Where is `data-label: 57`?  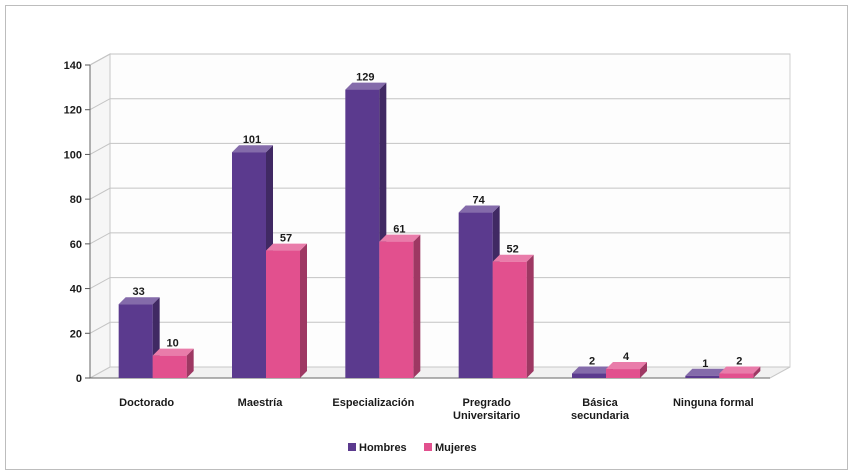 data-label: 57 is located at coordinates (286, 239).